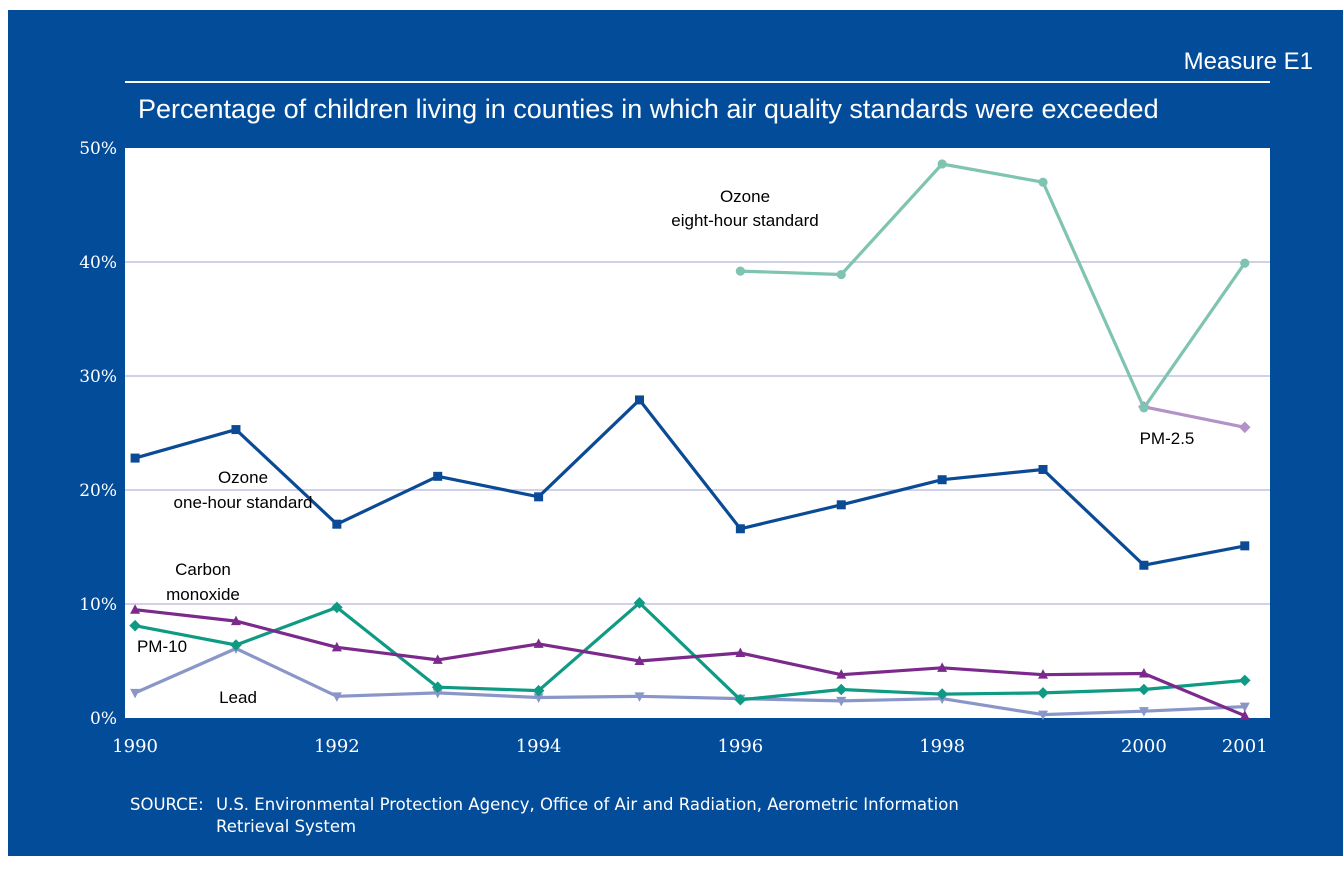 This screenshot has height=870, width=1343. I want to click on series-label-lead: Lead, so click(238, 697).